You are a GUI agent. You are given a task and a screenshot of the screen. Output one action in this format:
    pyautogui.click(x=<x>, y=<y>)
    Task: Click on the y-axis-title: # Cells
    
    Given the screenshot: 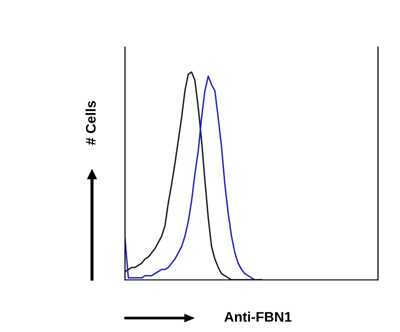 What is the action you would take?
    pyautogui.click(x=91, y=123)
    